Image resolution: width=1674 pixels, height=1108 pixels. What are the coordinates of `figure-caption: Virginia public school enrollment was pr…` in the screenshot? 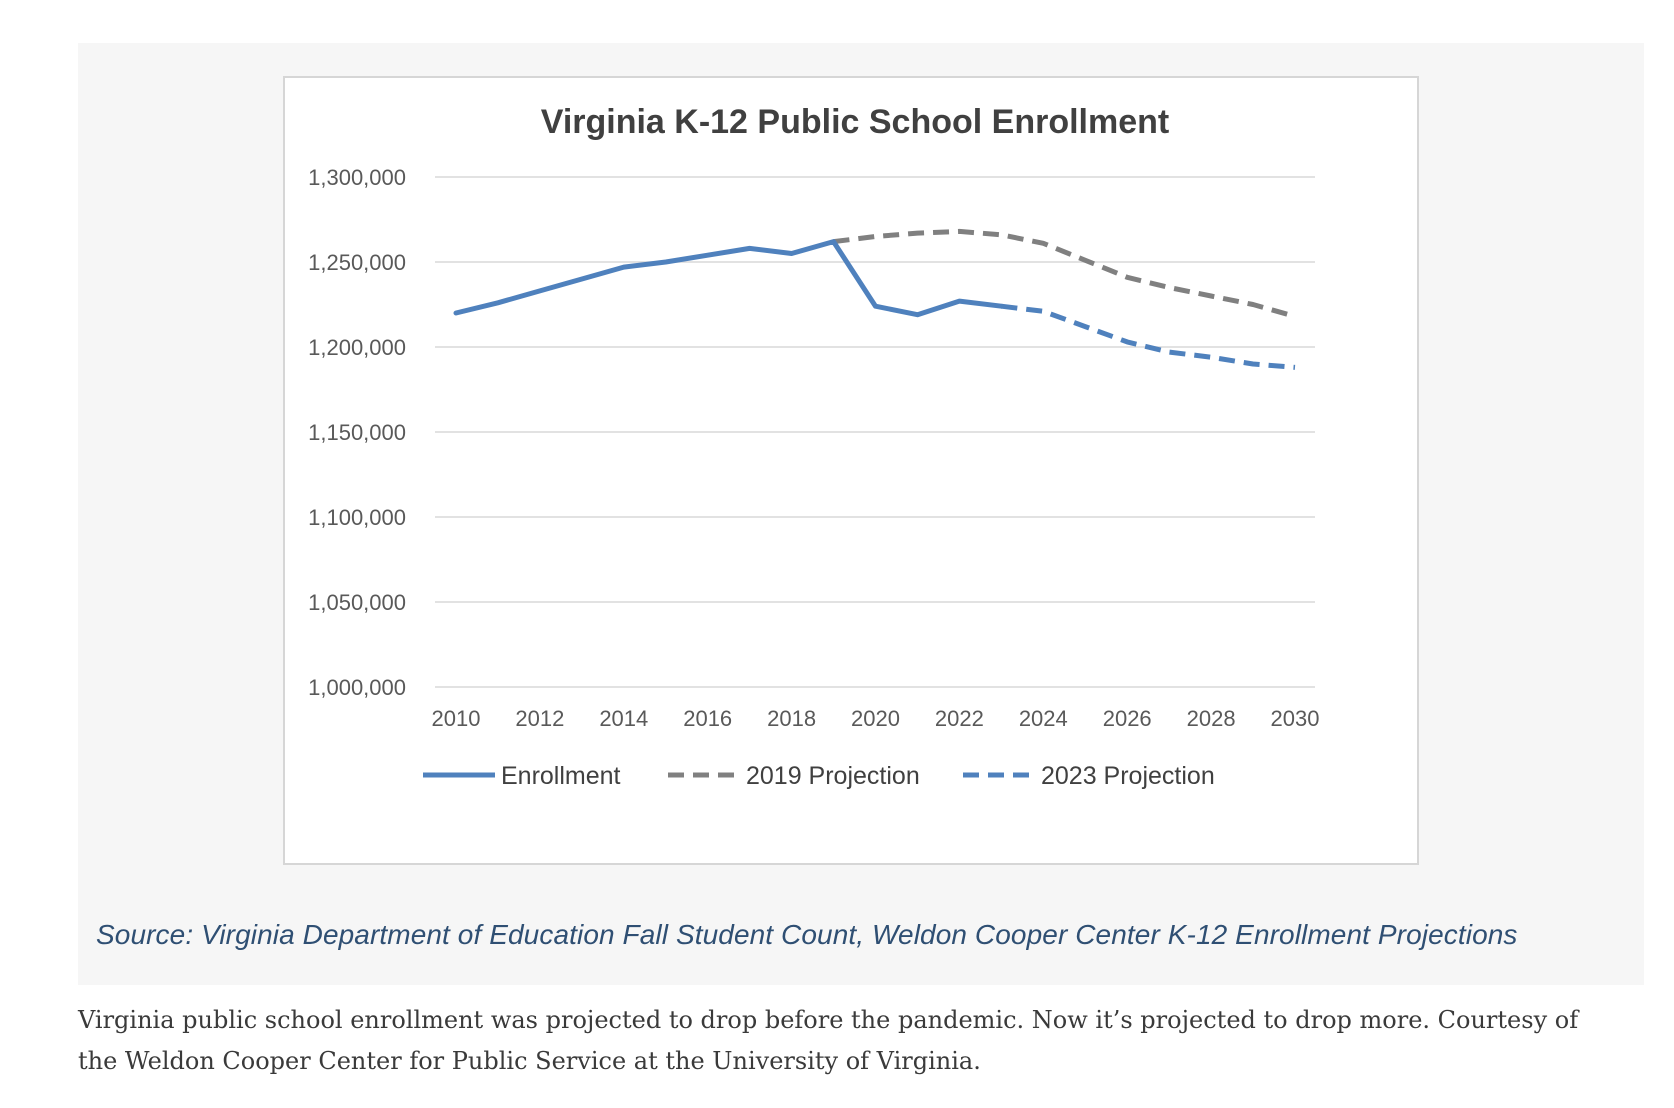 It's located at (828, 1040).